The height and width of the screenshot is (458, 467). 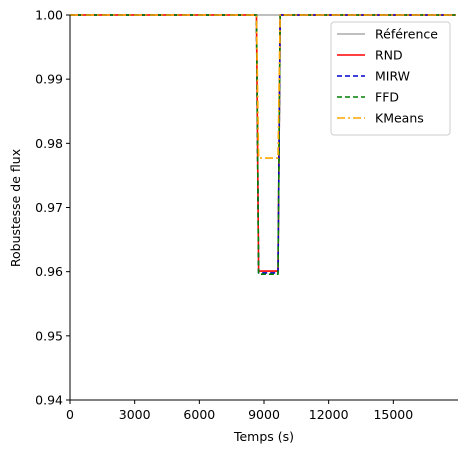 I want to click on legend-box, so click(x=390, y=78).